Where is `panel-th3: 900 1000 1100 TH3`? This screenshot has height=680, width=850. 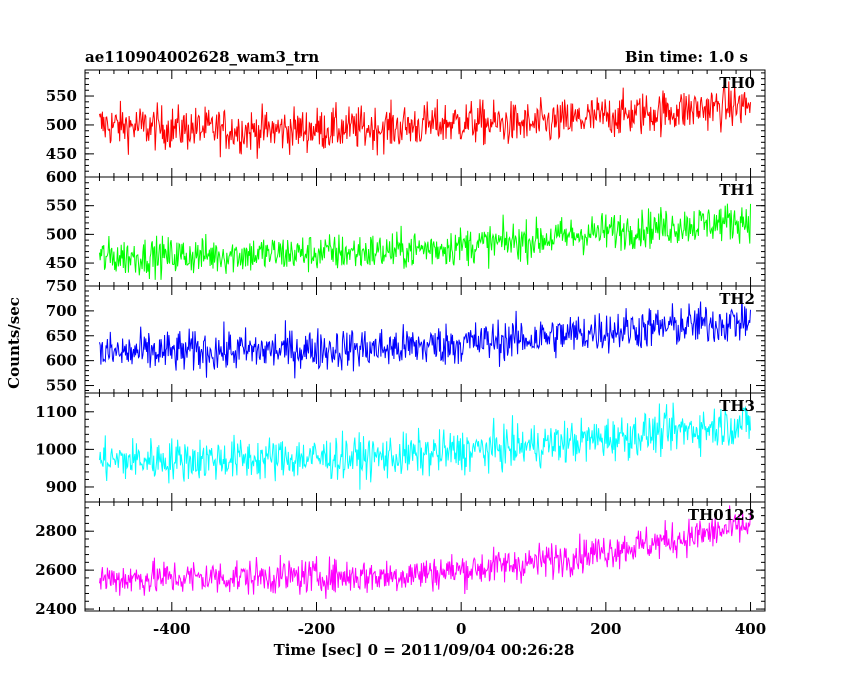 panel-th3: 900 1000 1100 TH3 is located at coordinates (400, 447).